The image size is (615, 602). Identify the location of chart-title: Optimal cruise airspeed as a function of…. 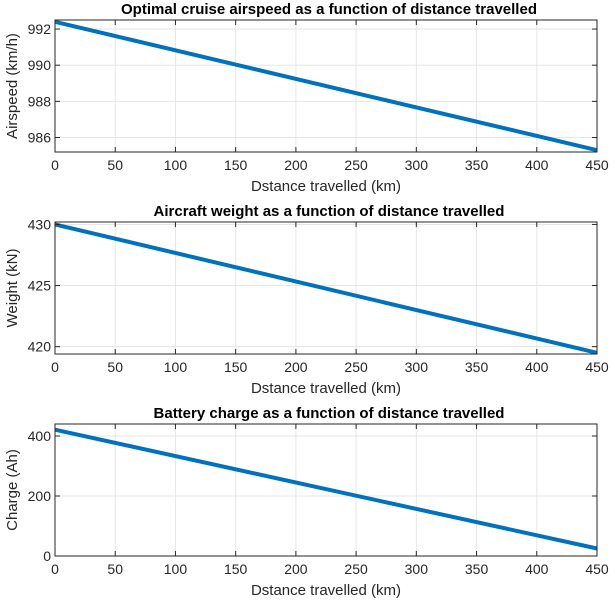
(329, 9).